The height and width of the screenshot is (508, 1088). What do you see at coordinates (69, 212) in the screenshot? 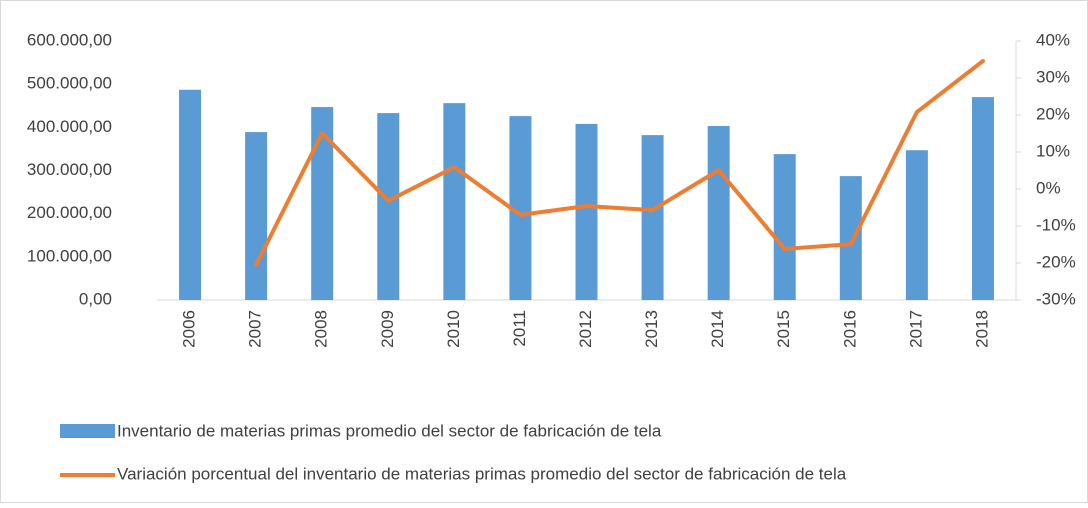
I see `y-tick-label: 200.000,00` at bounding box center [69, 212].